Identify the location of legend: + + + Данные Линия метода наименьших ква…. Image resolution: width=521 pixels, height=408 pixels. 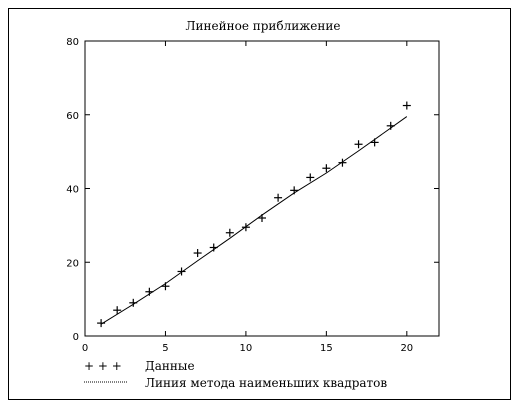
(235, 374).